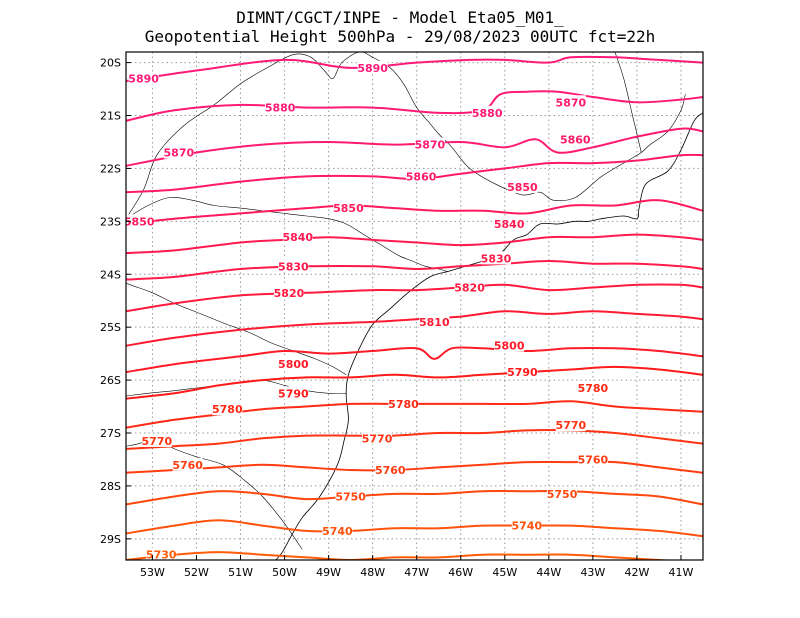 This screenshot has height=618, width=800. I want to click on lat-tick-label: 25S, so click(110, 327).